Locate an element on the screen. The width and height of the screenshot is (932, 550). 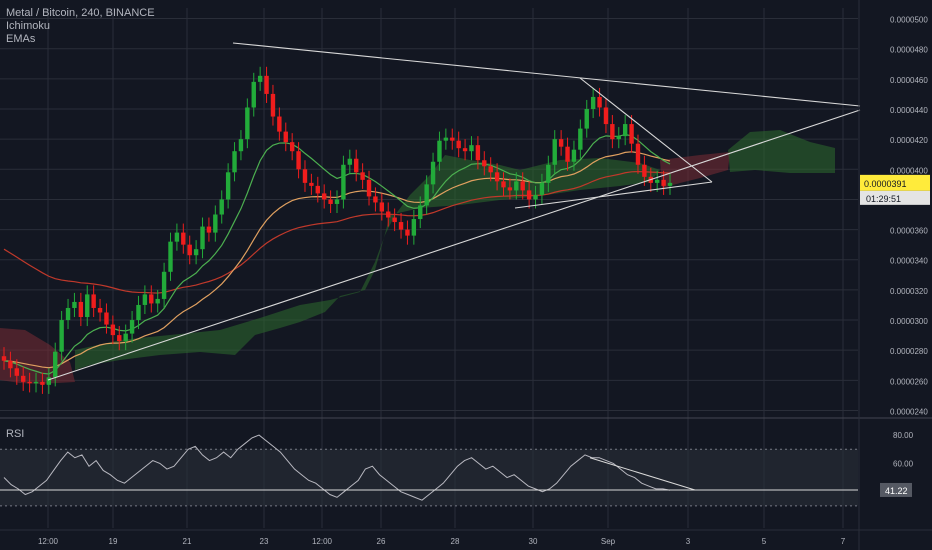
rsi-value-text: 41.22 is located at coordinates (896, 491).